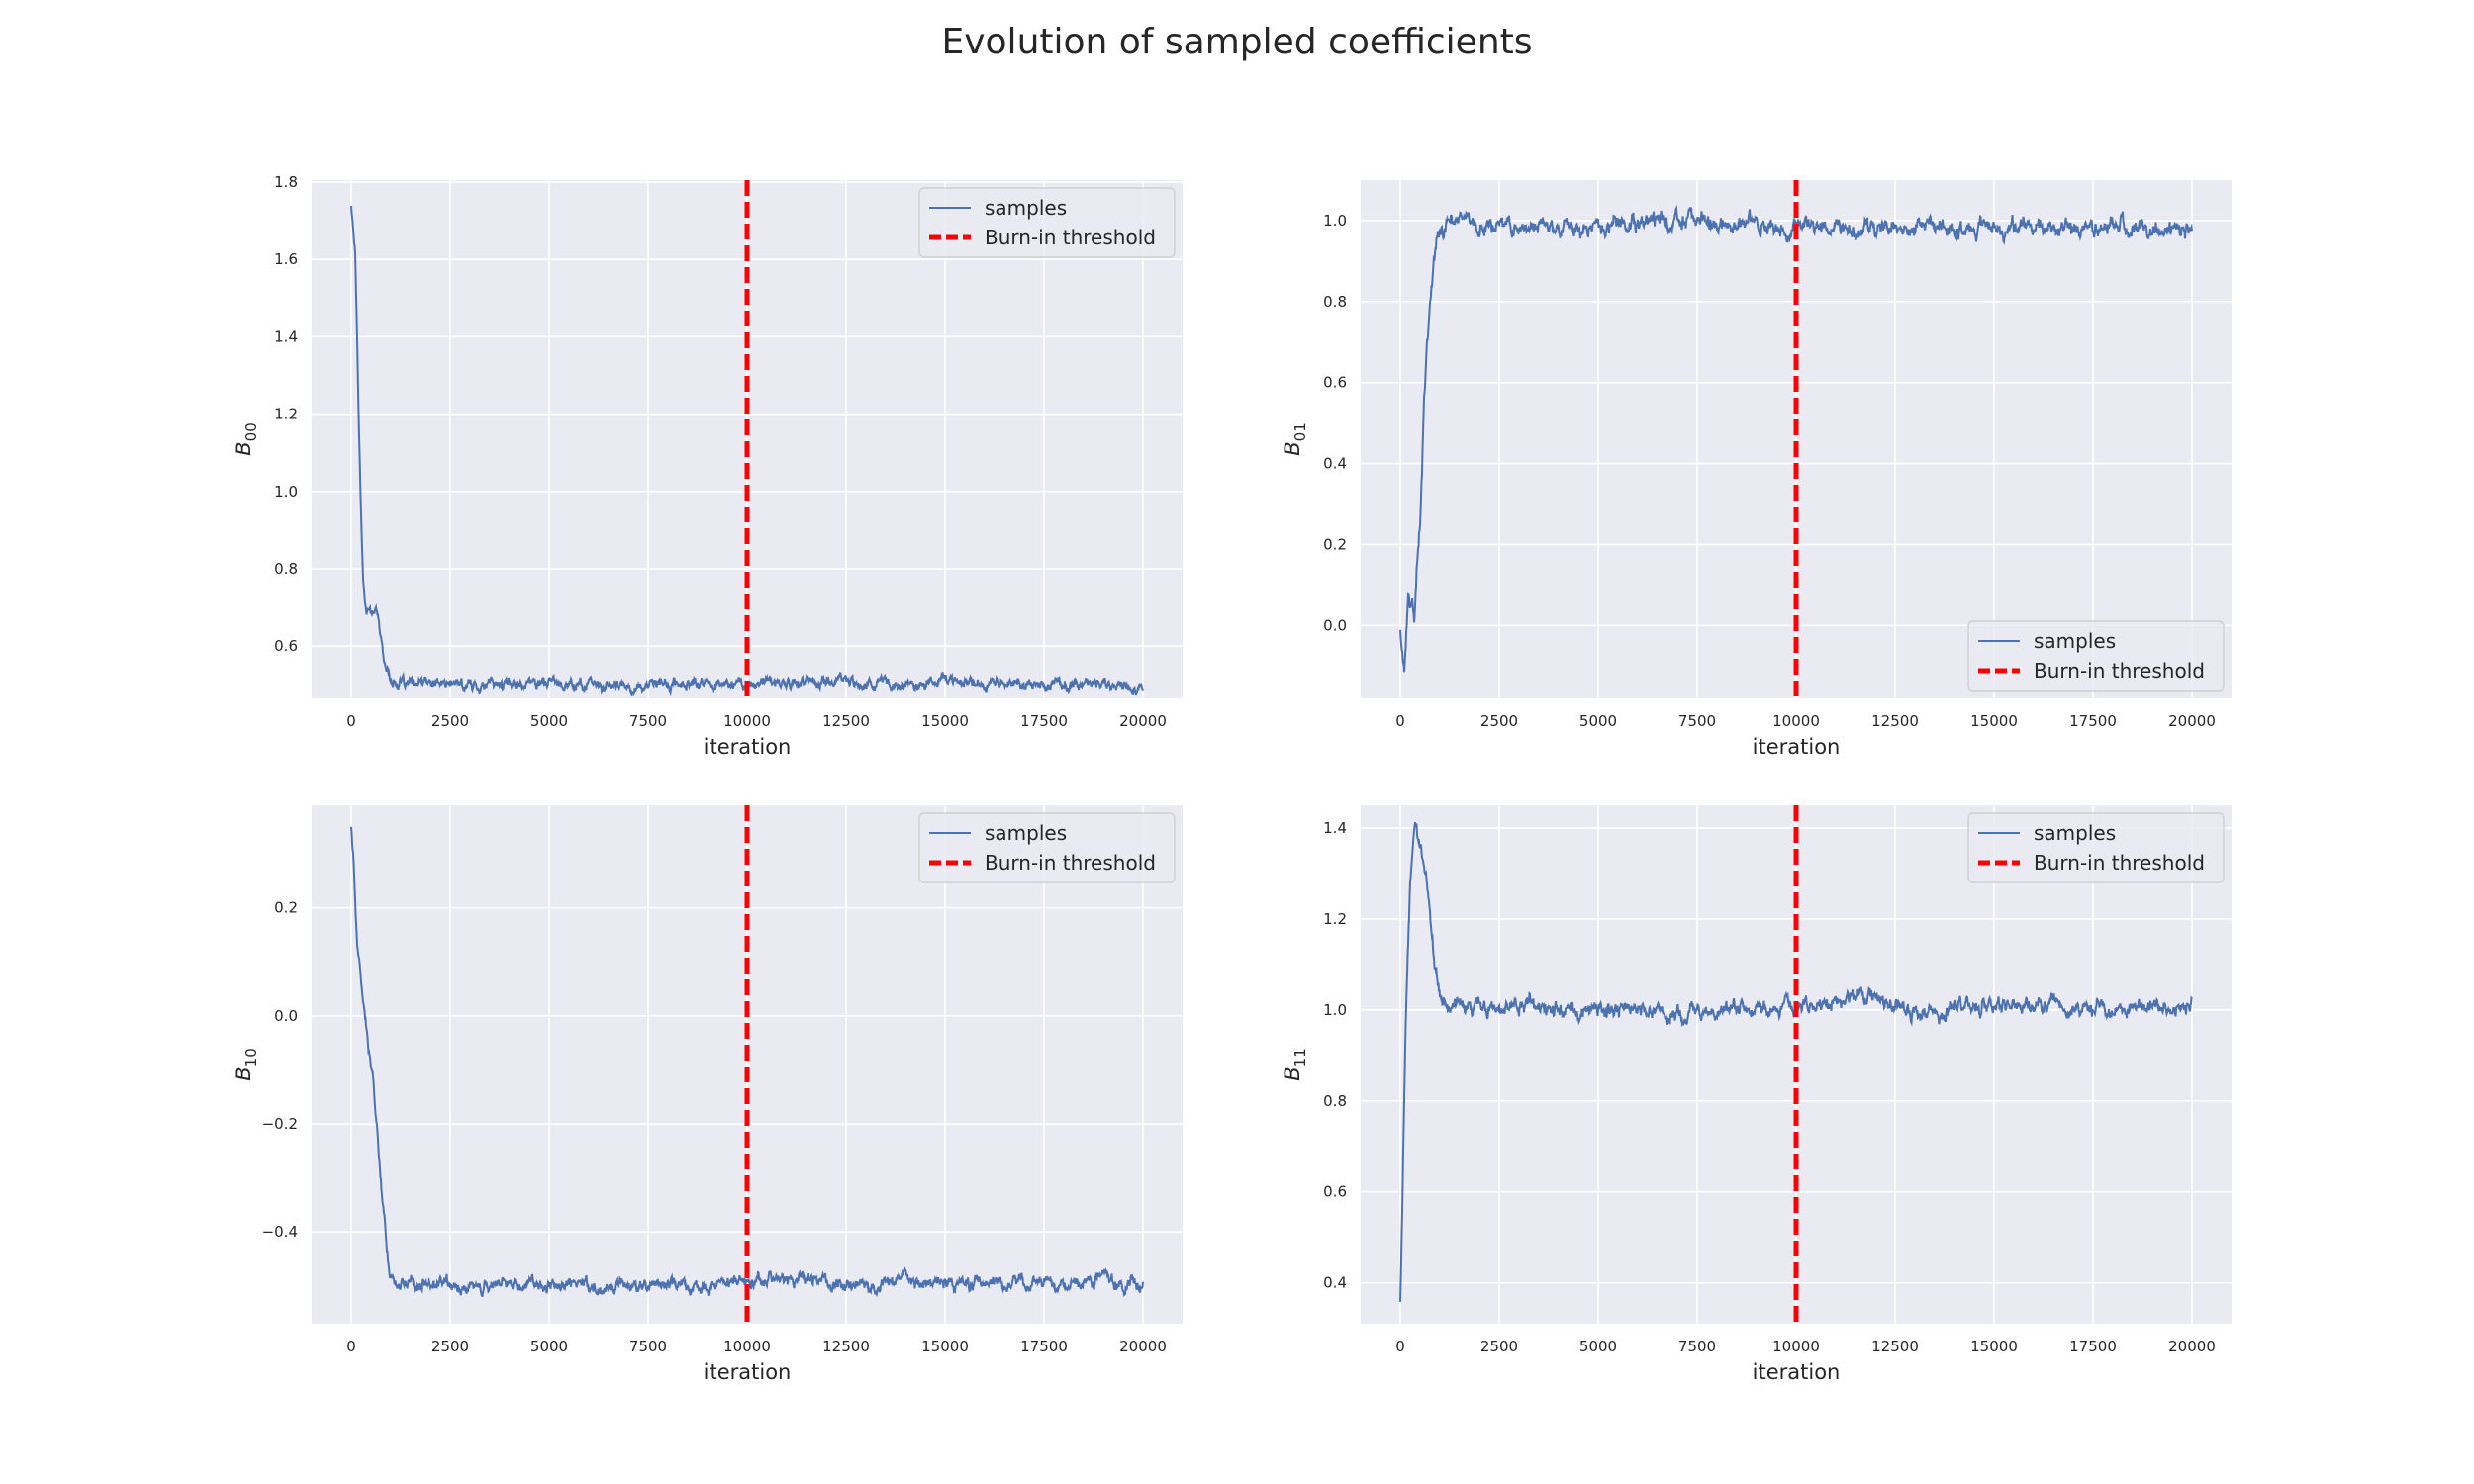 The width and height of the screenshot is (2474, 1484). What do you see at coordinates (280, 1232) in the screenshot?
I see `y-tick-label: −0.4` at bounding box center [280, 1232].